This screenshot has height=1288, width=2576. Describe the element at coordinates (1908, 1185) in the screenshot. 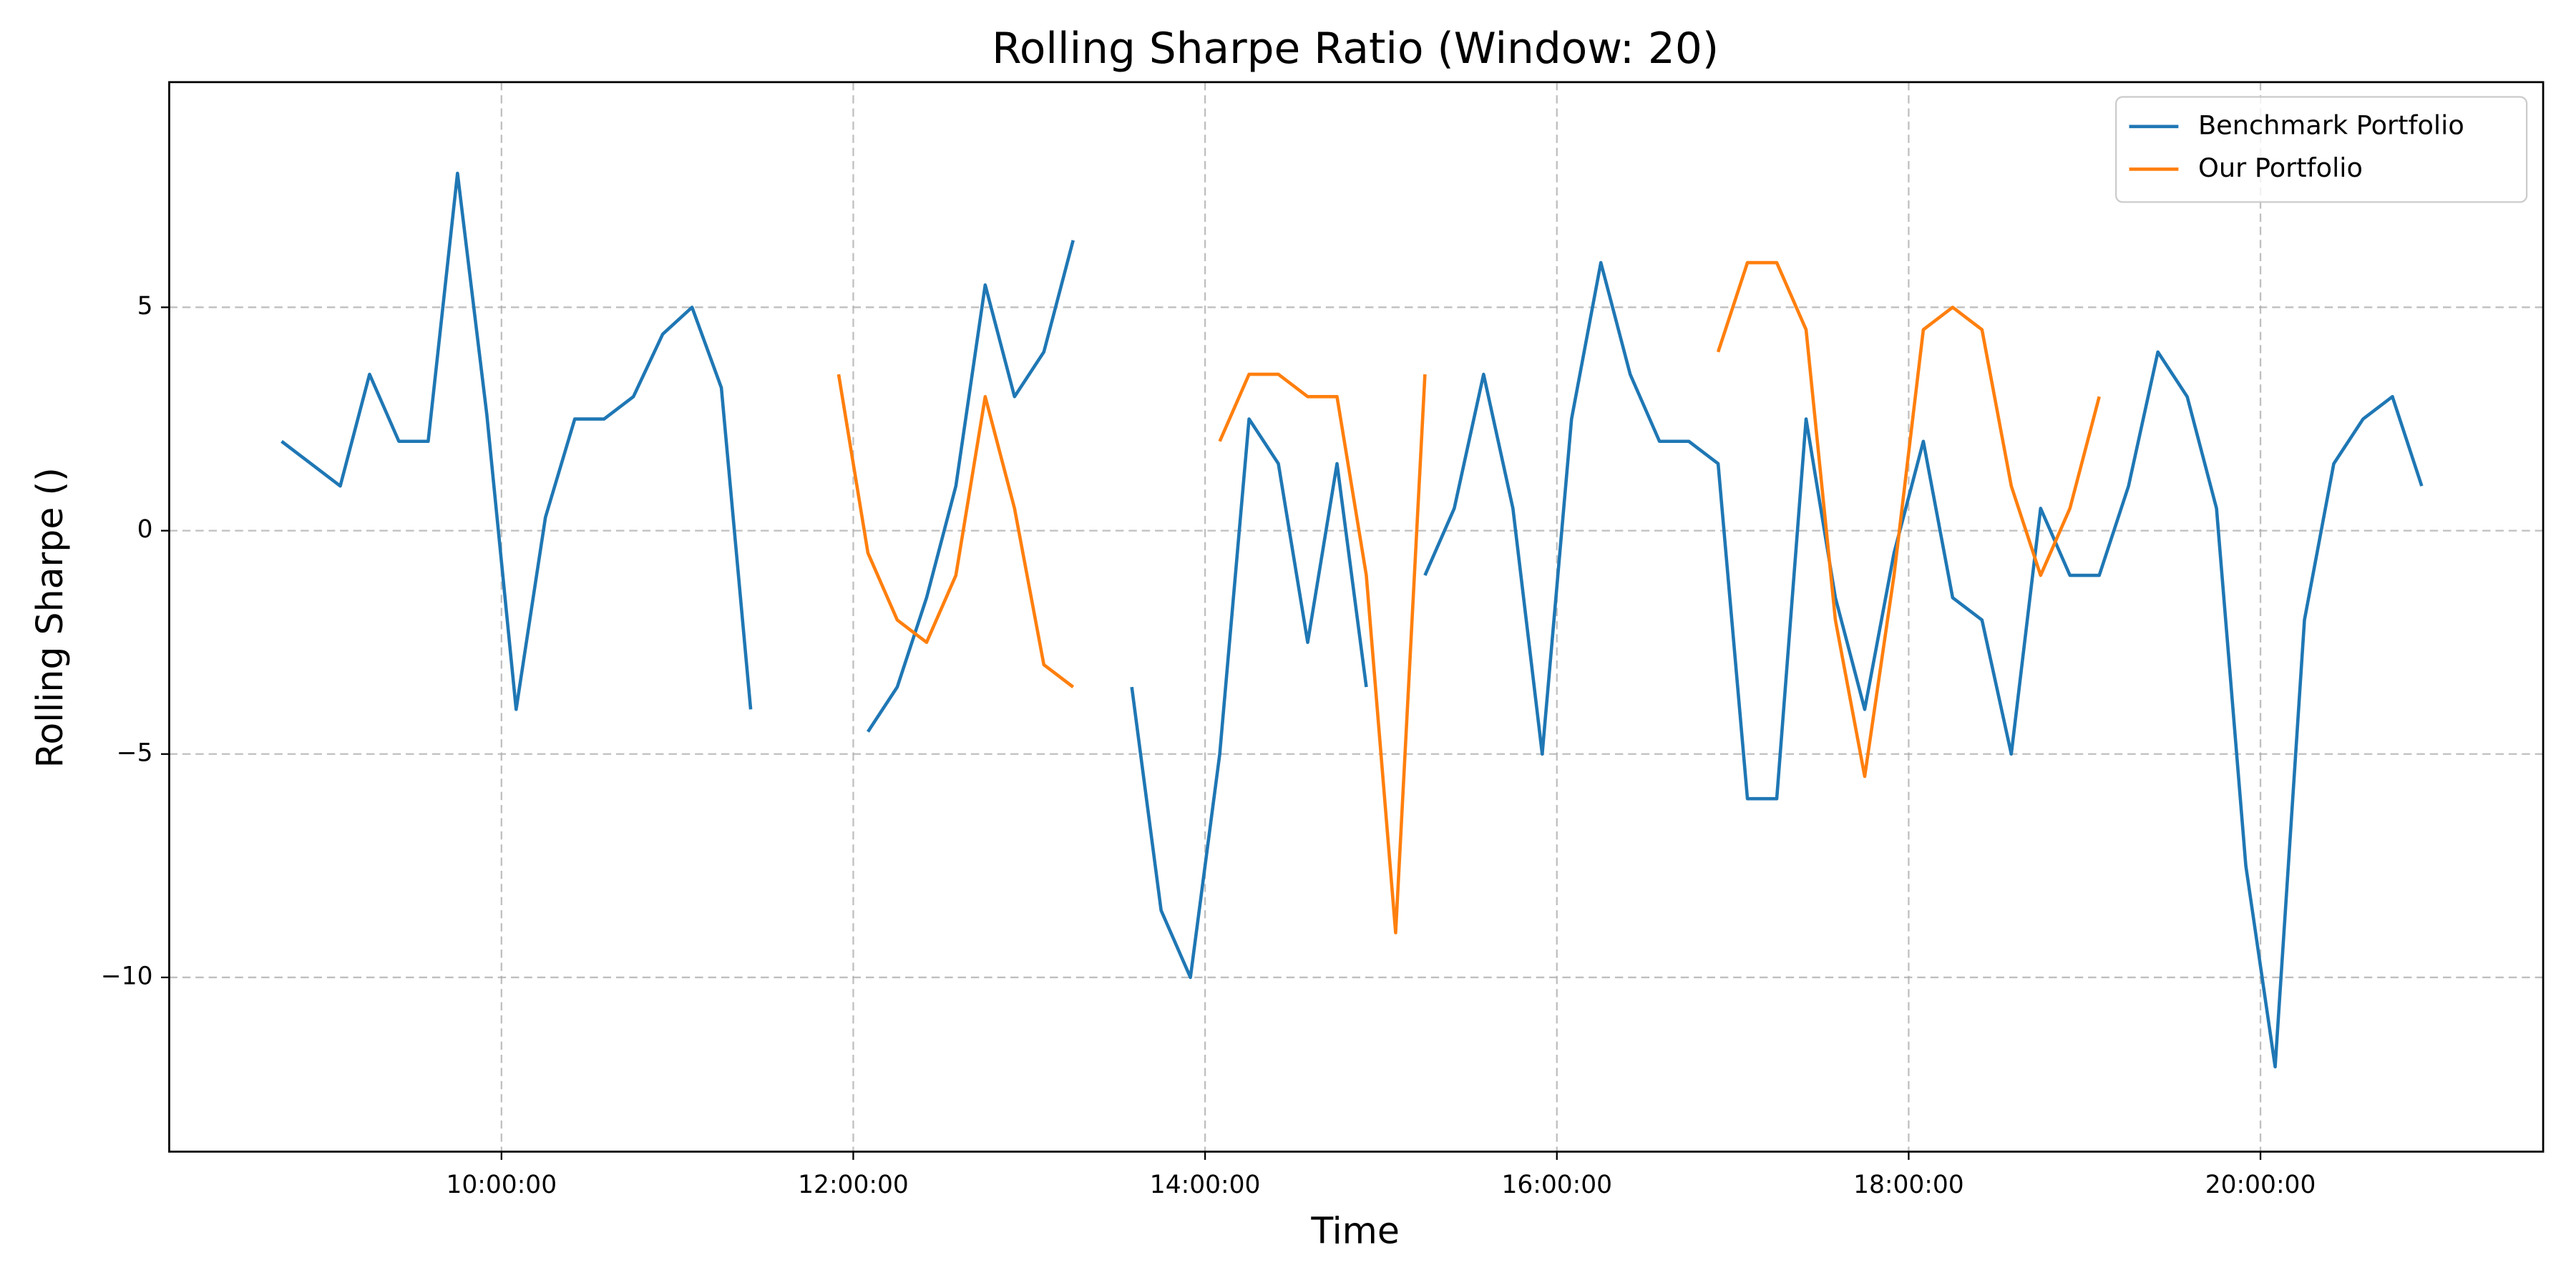

I see `x-tick-label: 18:00:00` at that location.